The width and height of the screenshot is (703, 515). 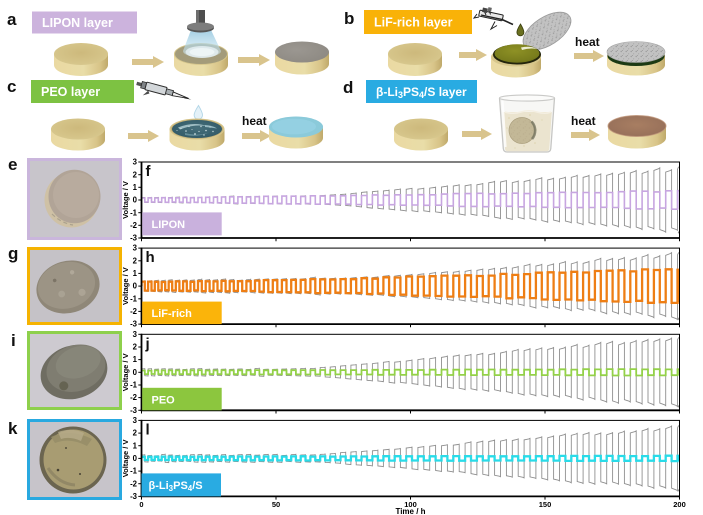 What do you see at coordinates (679, 504) in the screenshot?
I see `svg-text: 200` at bounding box center [679, 504].